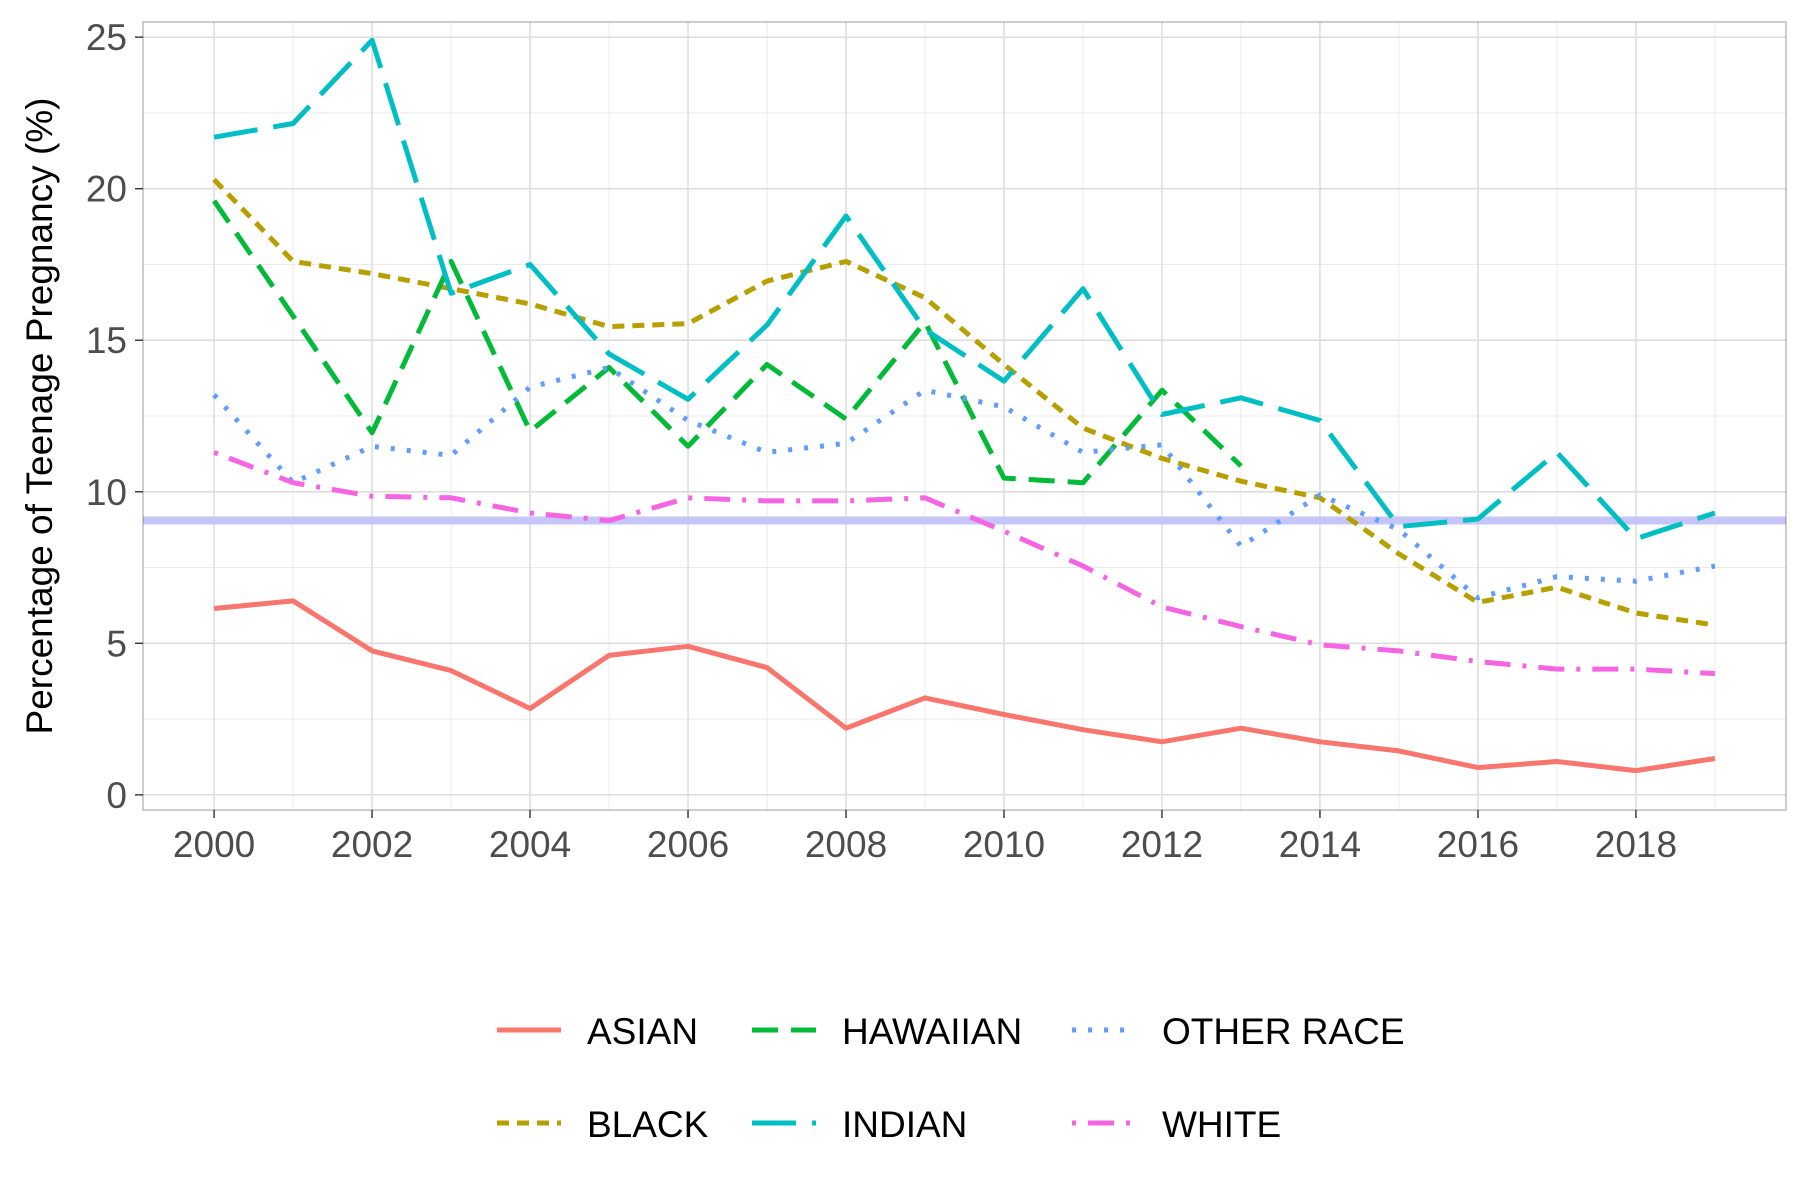 The width and height of the screenshot is (1800, 1200). What do you see at coordinates (1221, 1124) in the screenshot?
I see `legend-label-white: WHITE` at bounding box center [1221, 1124].